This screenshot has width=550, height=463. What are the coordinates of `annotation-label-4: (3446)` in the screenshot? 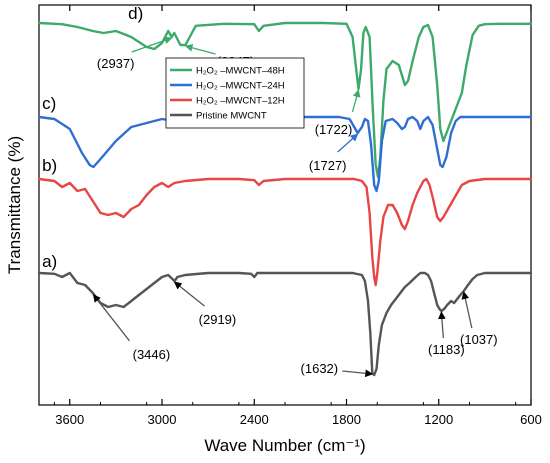 It's located at (152, 354).